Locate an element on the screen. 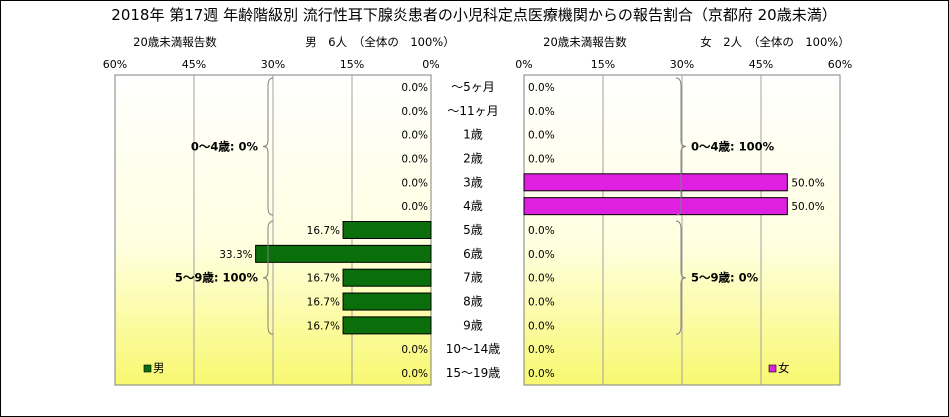 The height and width of the screenshot is (417, 949). category-label: 2歳 is located at coordinates (473, 158).